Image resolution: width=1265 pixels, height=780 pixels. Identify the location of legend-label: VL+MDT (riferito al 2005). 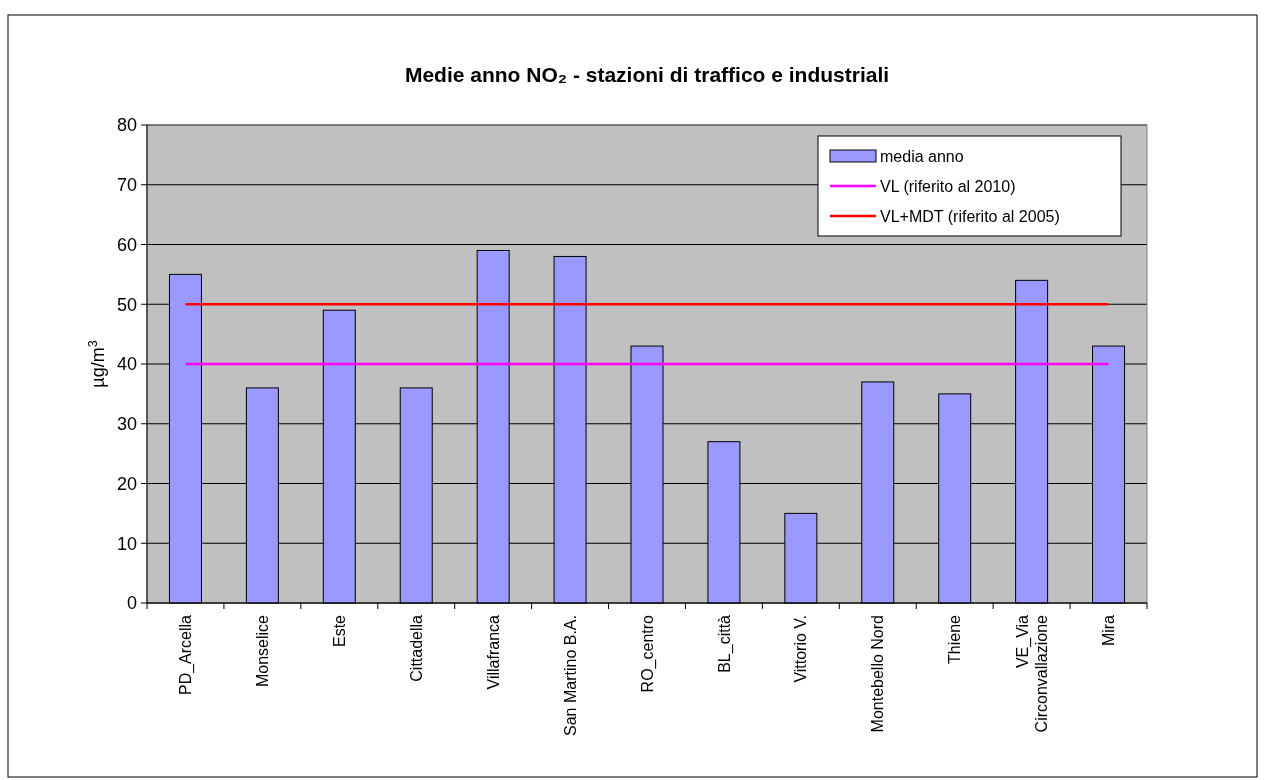
(970, 216).